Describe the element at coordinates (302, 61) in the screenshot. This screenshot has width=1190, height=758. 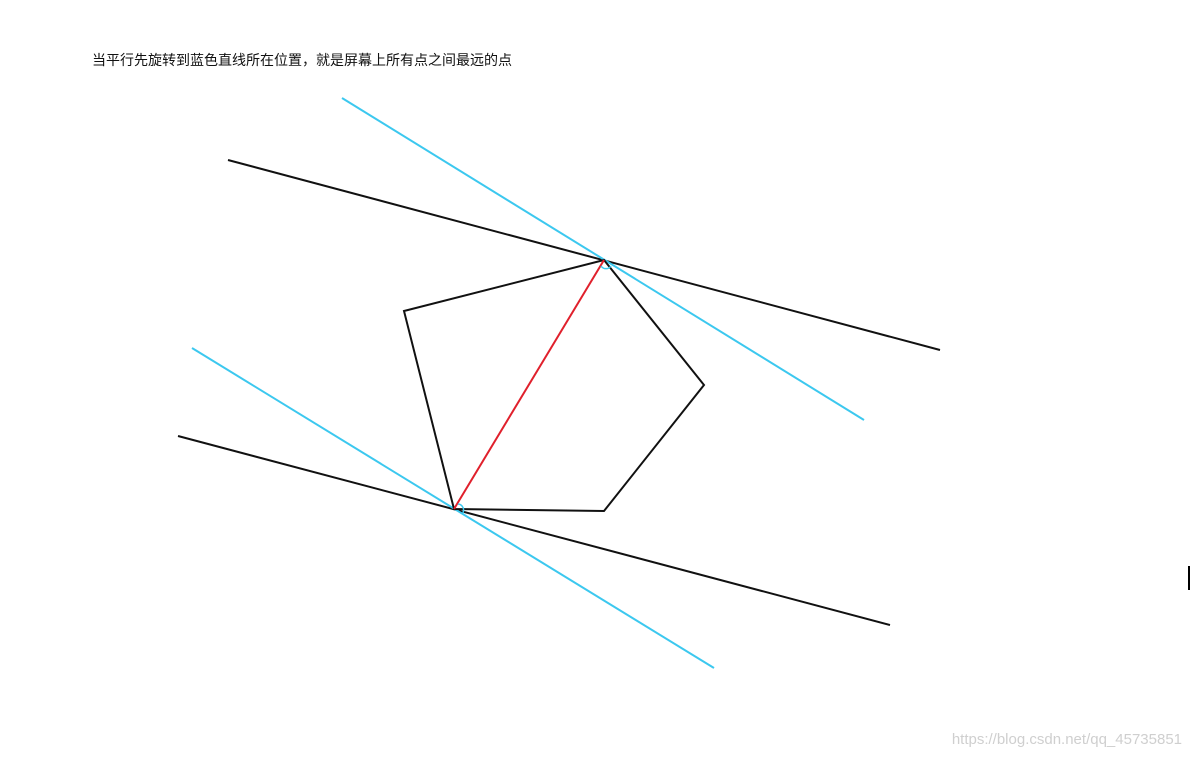
I see `diagram-caption: 当平行先旋转到蓝色直线所在位置，就是屏幕上所有点之间最远的点` at that location.